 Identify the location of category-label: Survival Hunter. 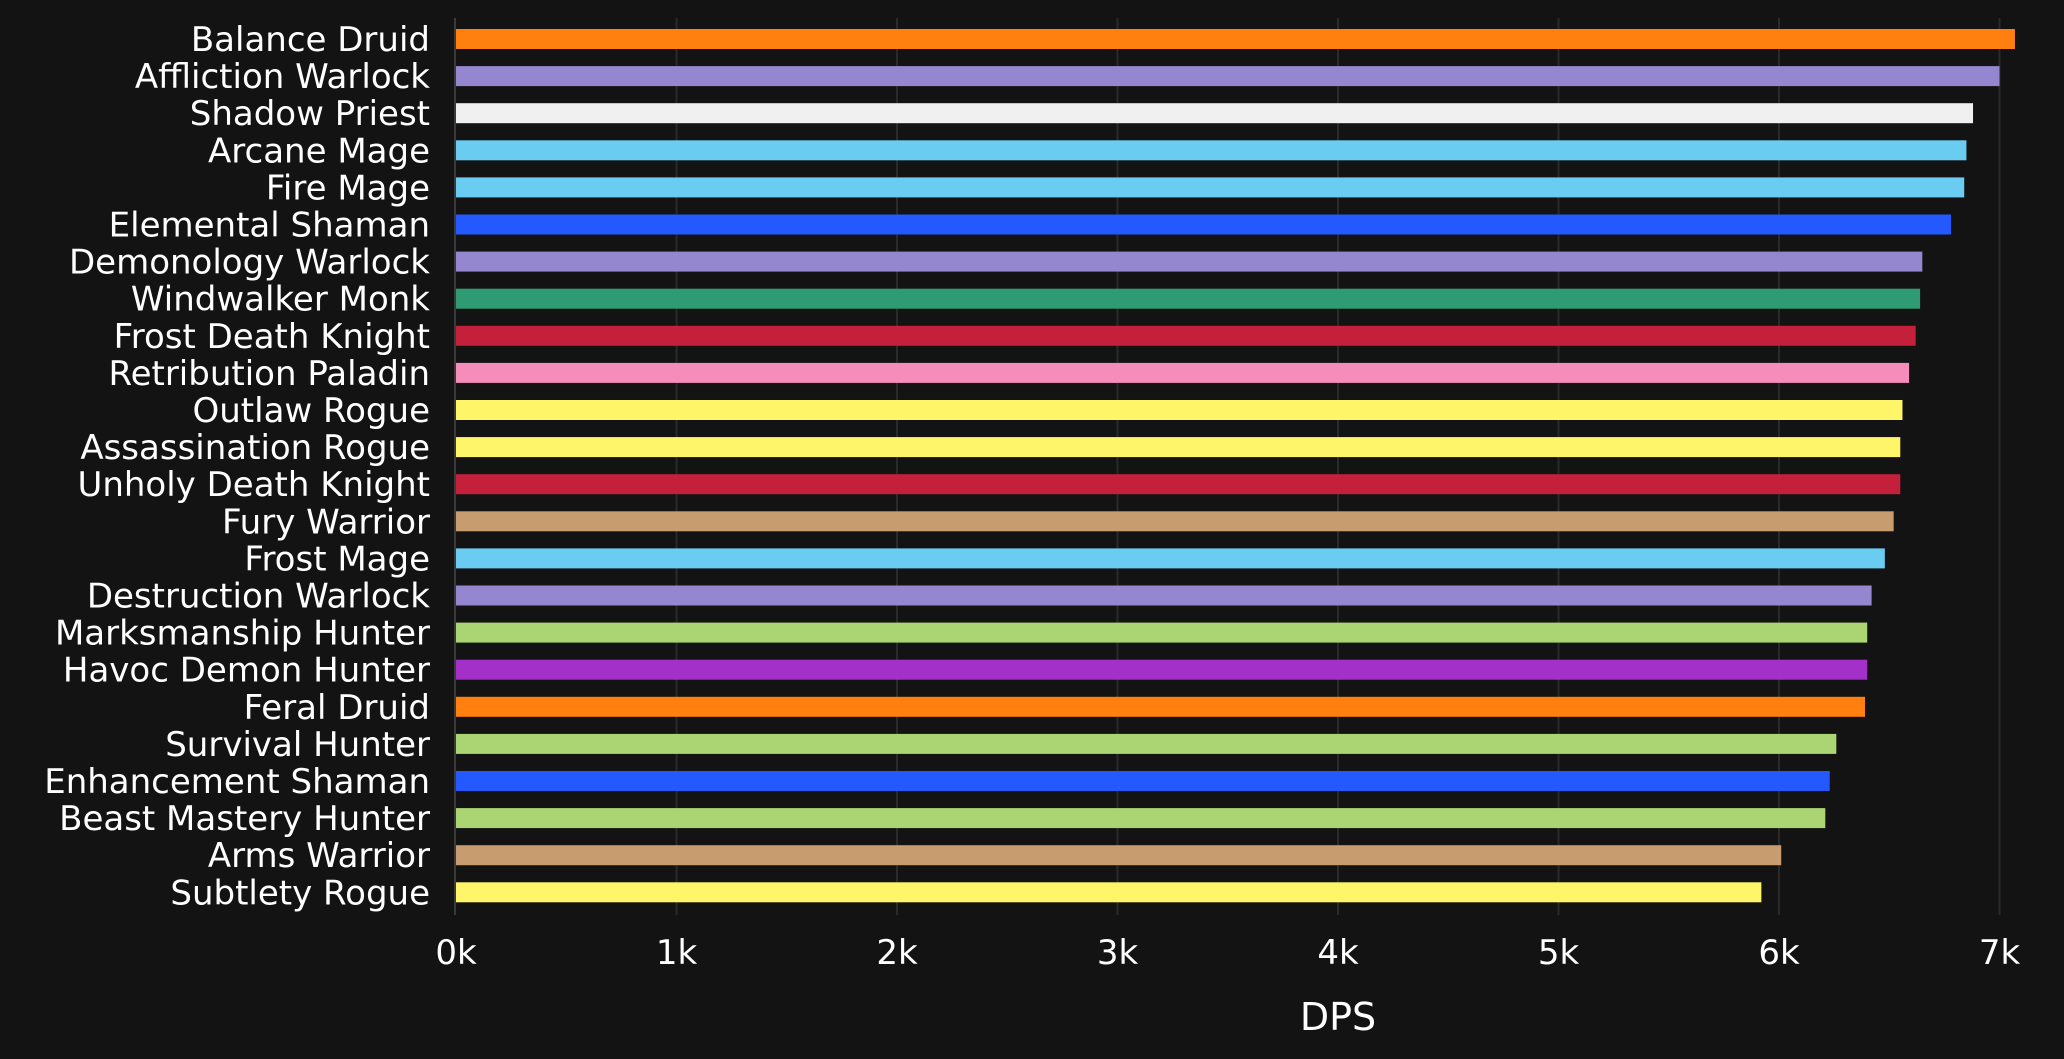
(297, 745).